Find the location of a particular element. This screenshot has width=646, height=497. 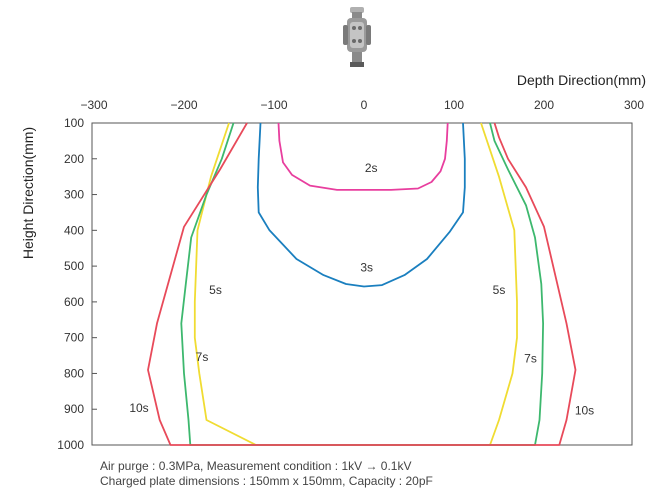

x-tick-label: −100 is located at coordinates (273, 105).